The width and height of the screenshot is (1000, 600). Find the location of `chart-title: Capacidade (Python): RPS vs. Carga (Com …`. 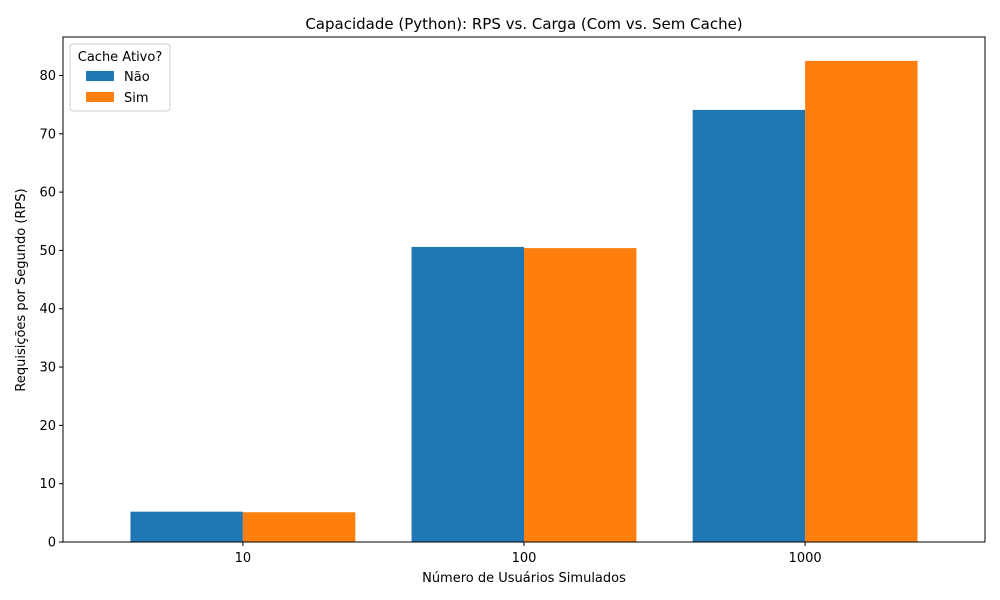

chart-title: Capacidade (Python): RPS vs. Carga (Com … is located at coordinates (523, 24).